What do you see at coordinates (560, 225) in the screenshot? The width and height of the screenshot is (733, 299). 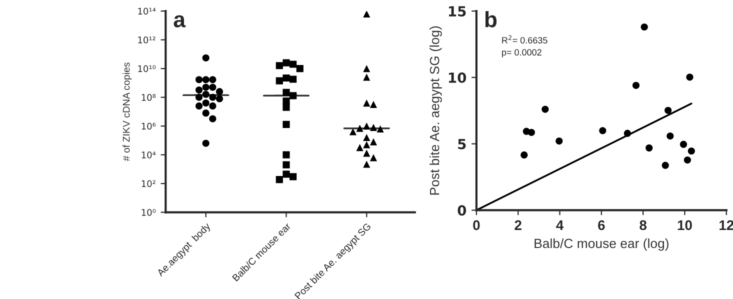 I see `x-tick-label: 4` at bounding box center [560, 225].